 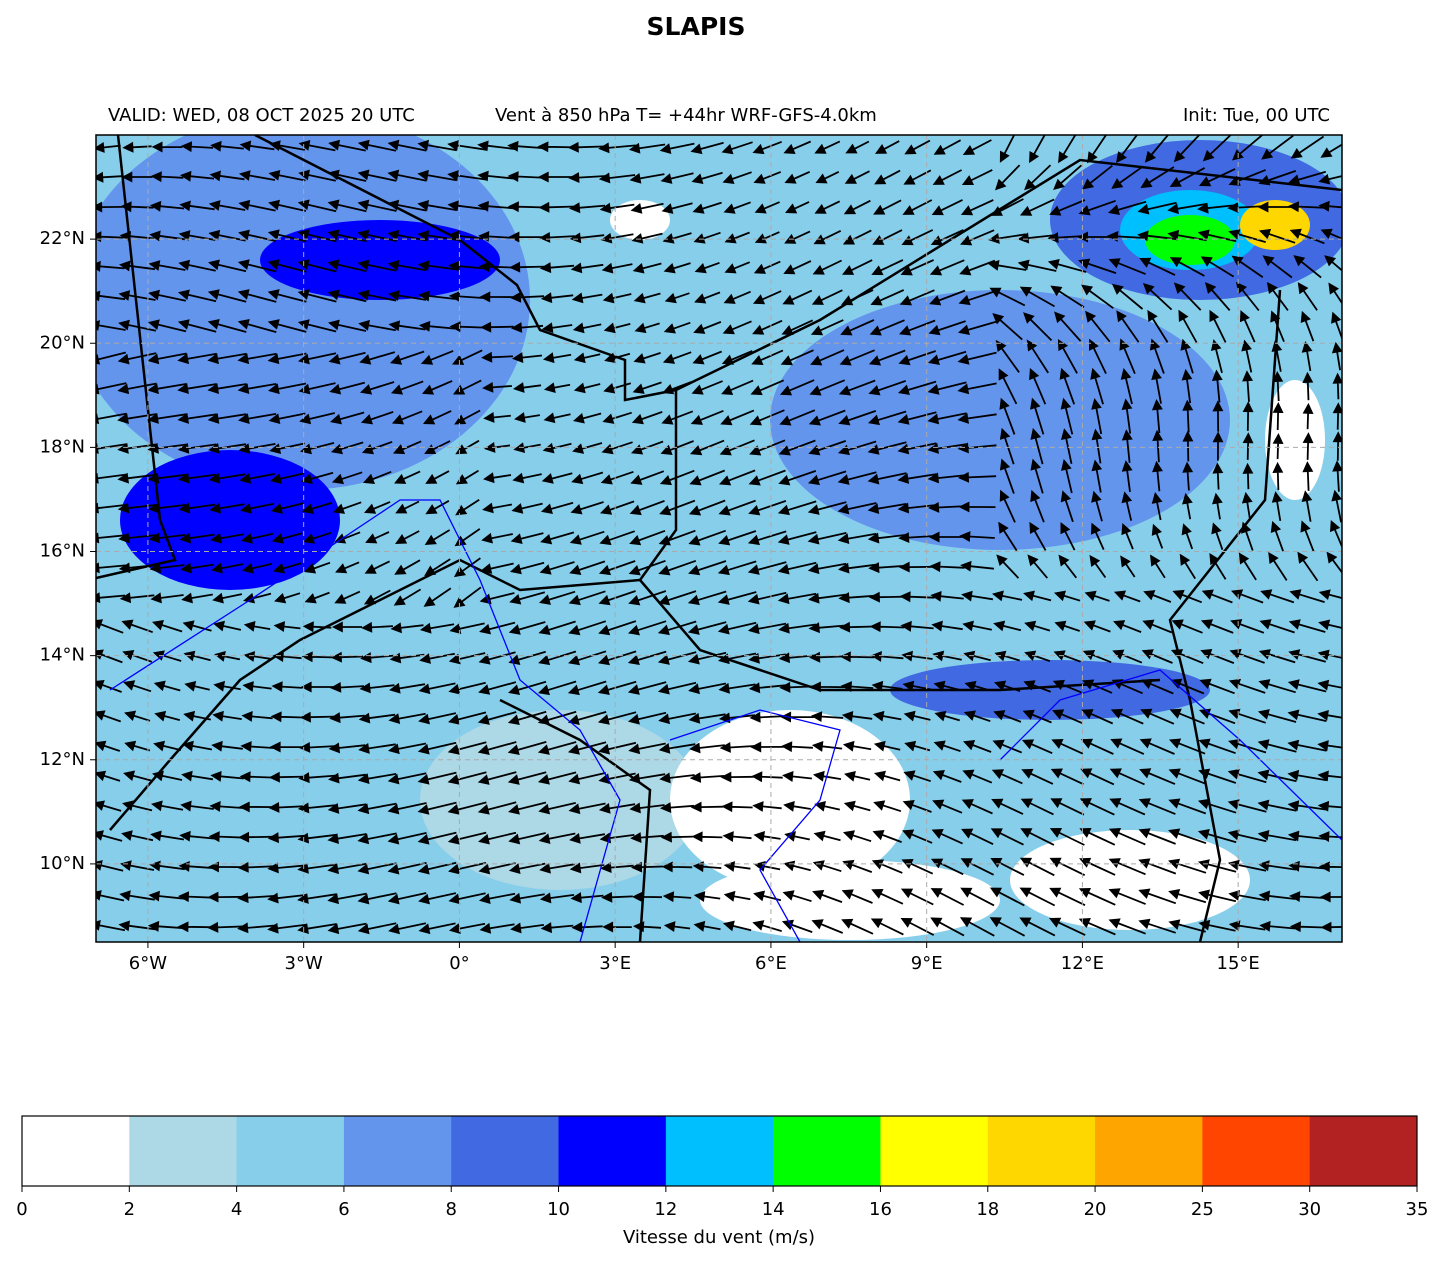 What do you see at coordinates (719, 1237) in the screenshot?
I see `colorbar-label: Vitesse du vent (m/s)` at bounding box center [719, 1237].